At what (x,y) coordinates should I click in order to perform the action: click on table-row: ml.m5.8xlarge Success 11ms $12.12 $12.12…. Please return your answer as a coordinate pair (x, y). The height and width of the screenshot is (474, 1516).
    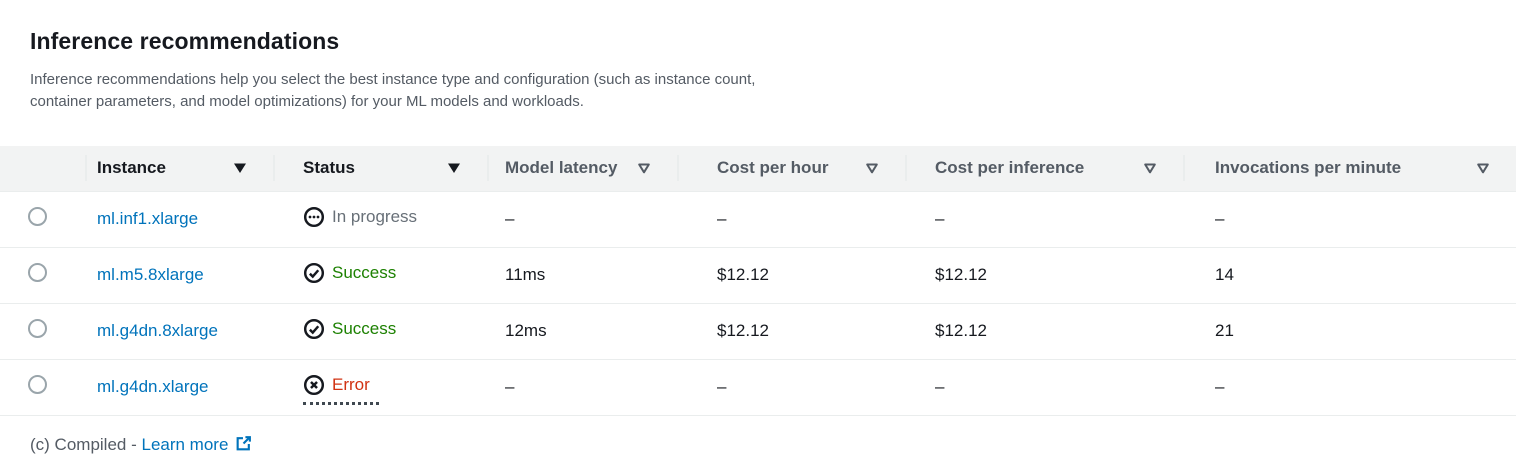
    Looking at the image, I should click on (758, 275).